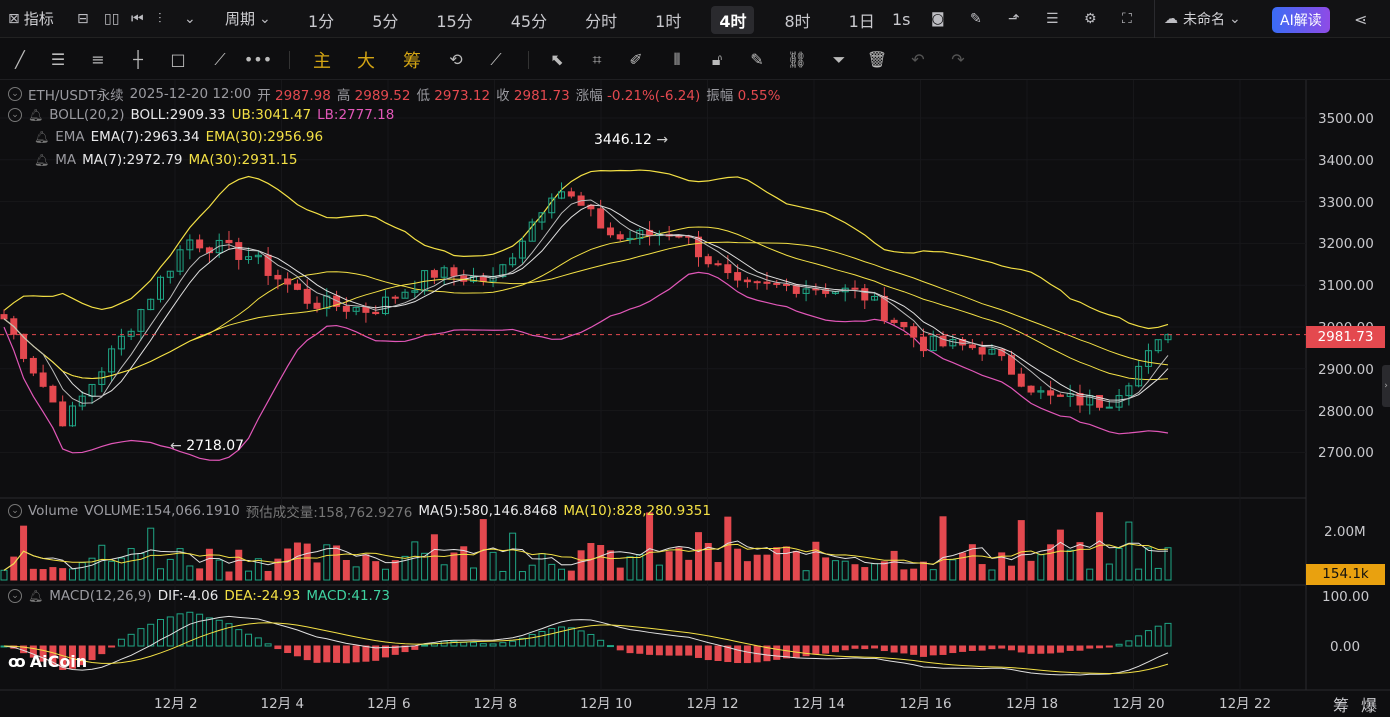 The height and width of the screenshot is (717, 1390). What do you see at coordinates (160, 19) in the screenshot?
I see `candle-type-icon: ⫶` at bounding box center [160, 19].